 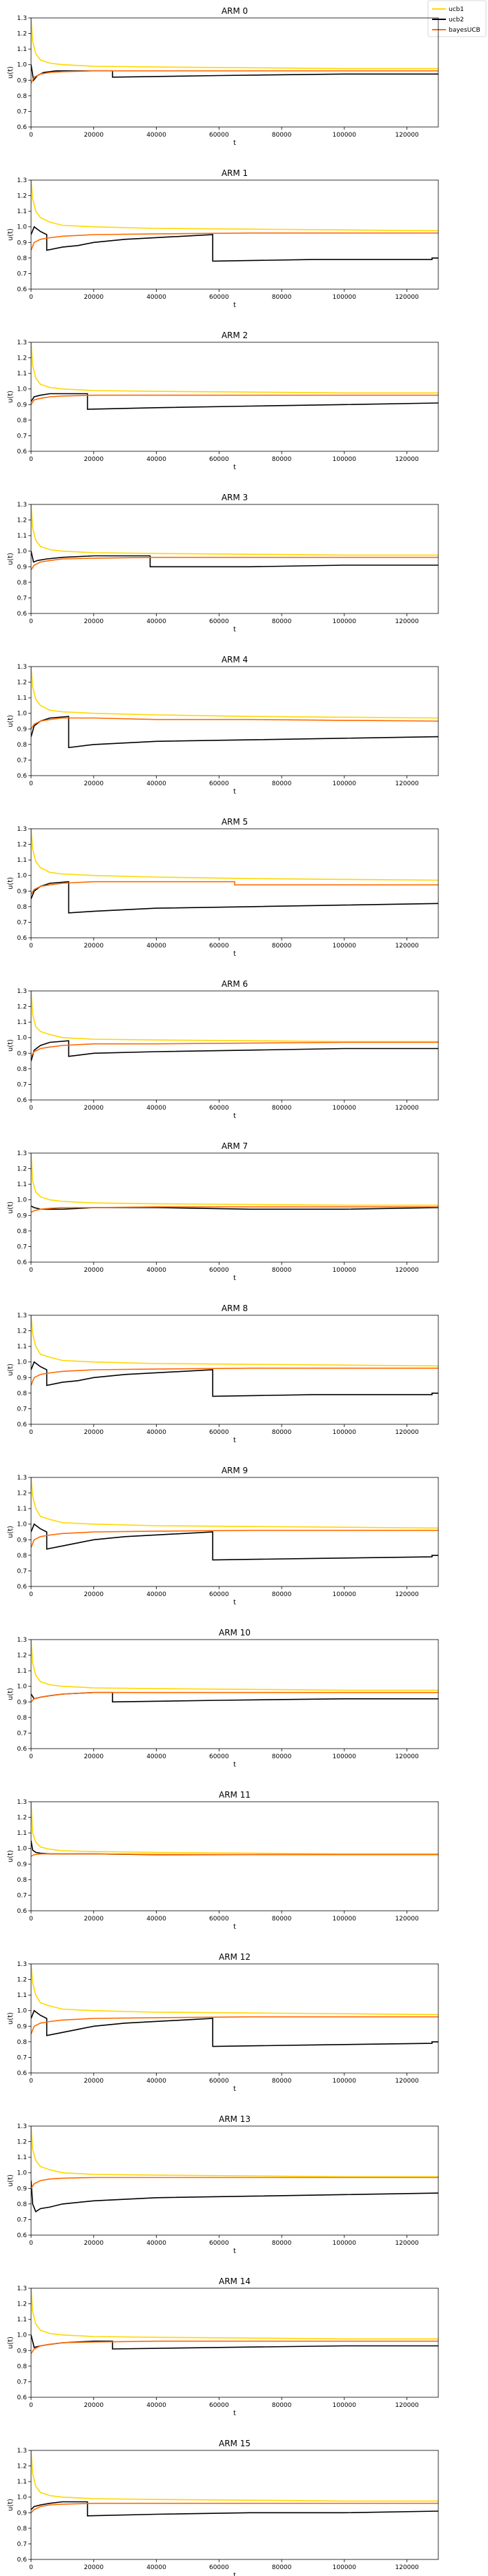 I want to click on chart-title: ARM 3, so click(x=235, y=497).